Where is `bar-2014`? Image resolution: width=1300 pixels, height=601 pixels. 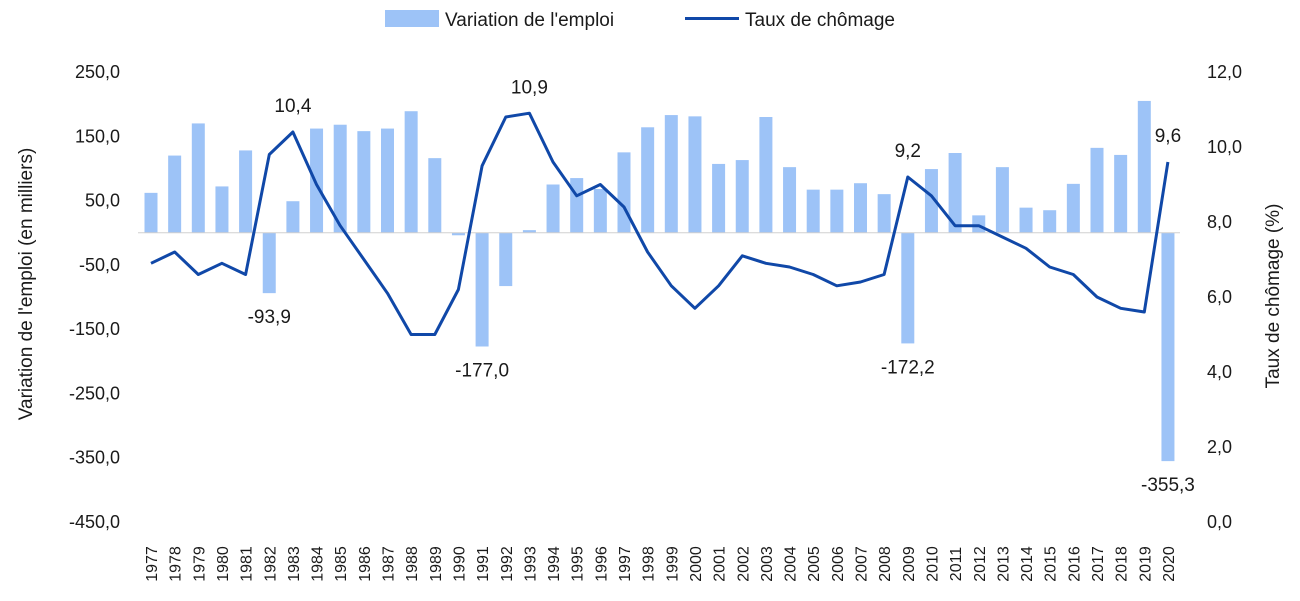 bar-2014 is located at coordinates (1026, 220).